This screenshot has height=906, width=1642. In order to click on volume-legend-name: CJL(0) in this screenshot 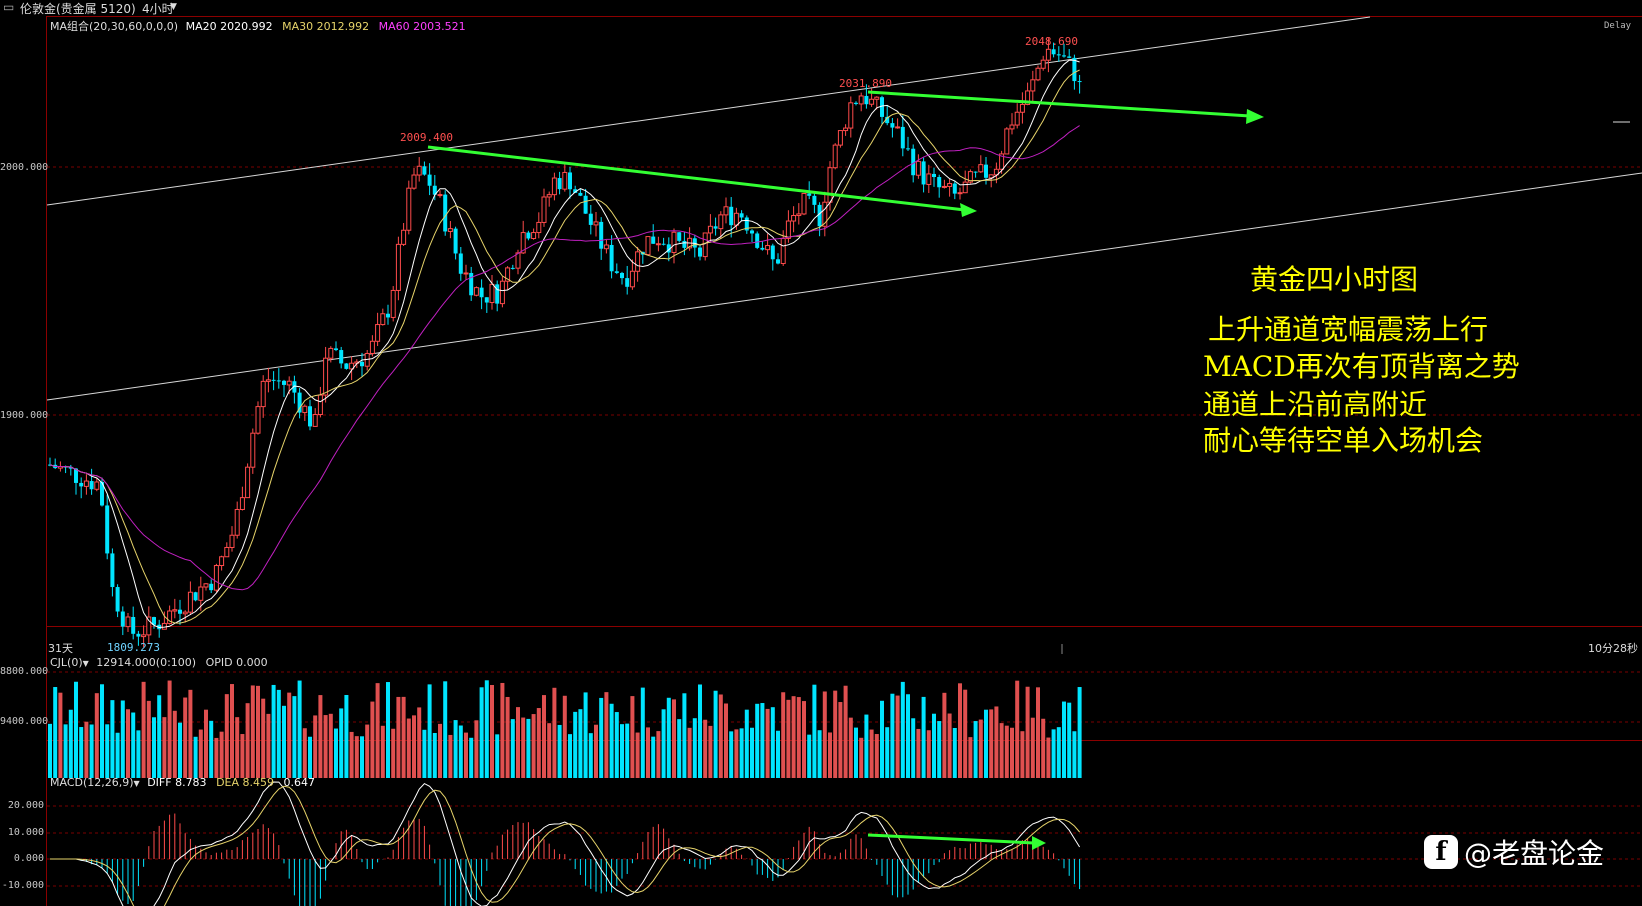, I will do `click(66, 662)`.